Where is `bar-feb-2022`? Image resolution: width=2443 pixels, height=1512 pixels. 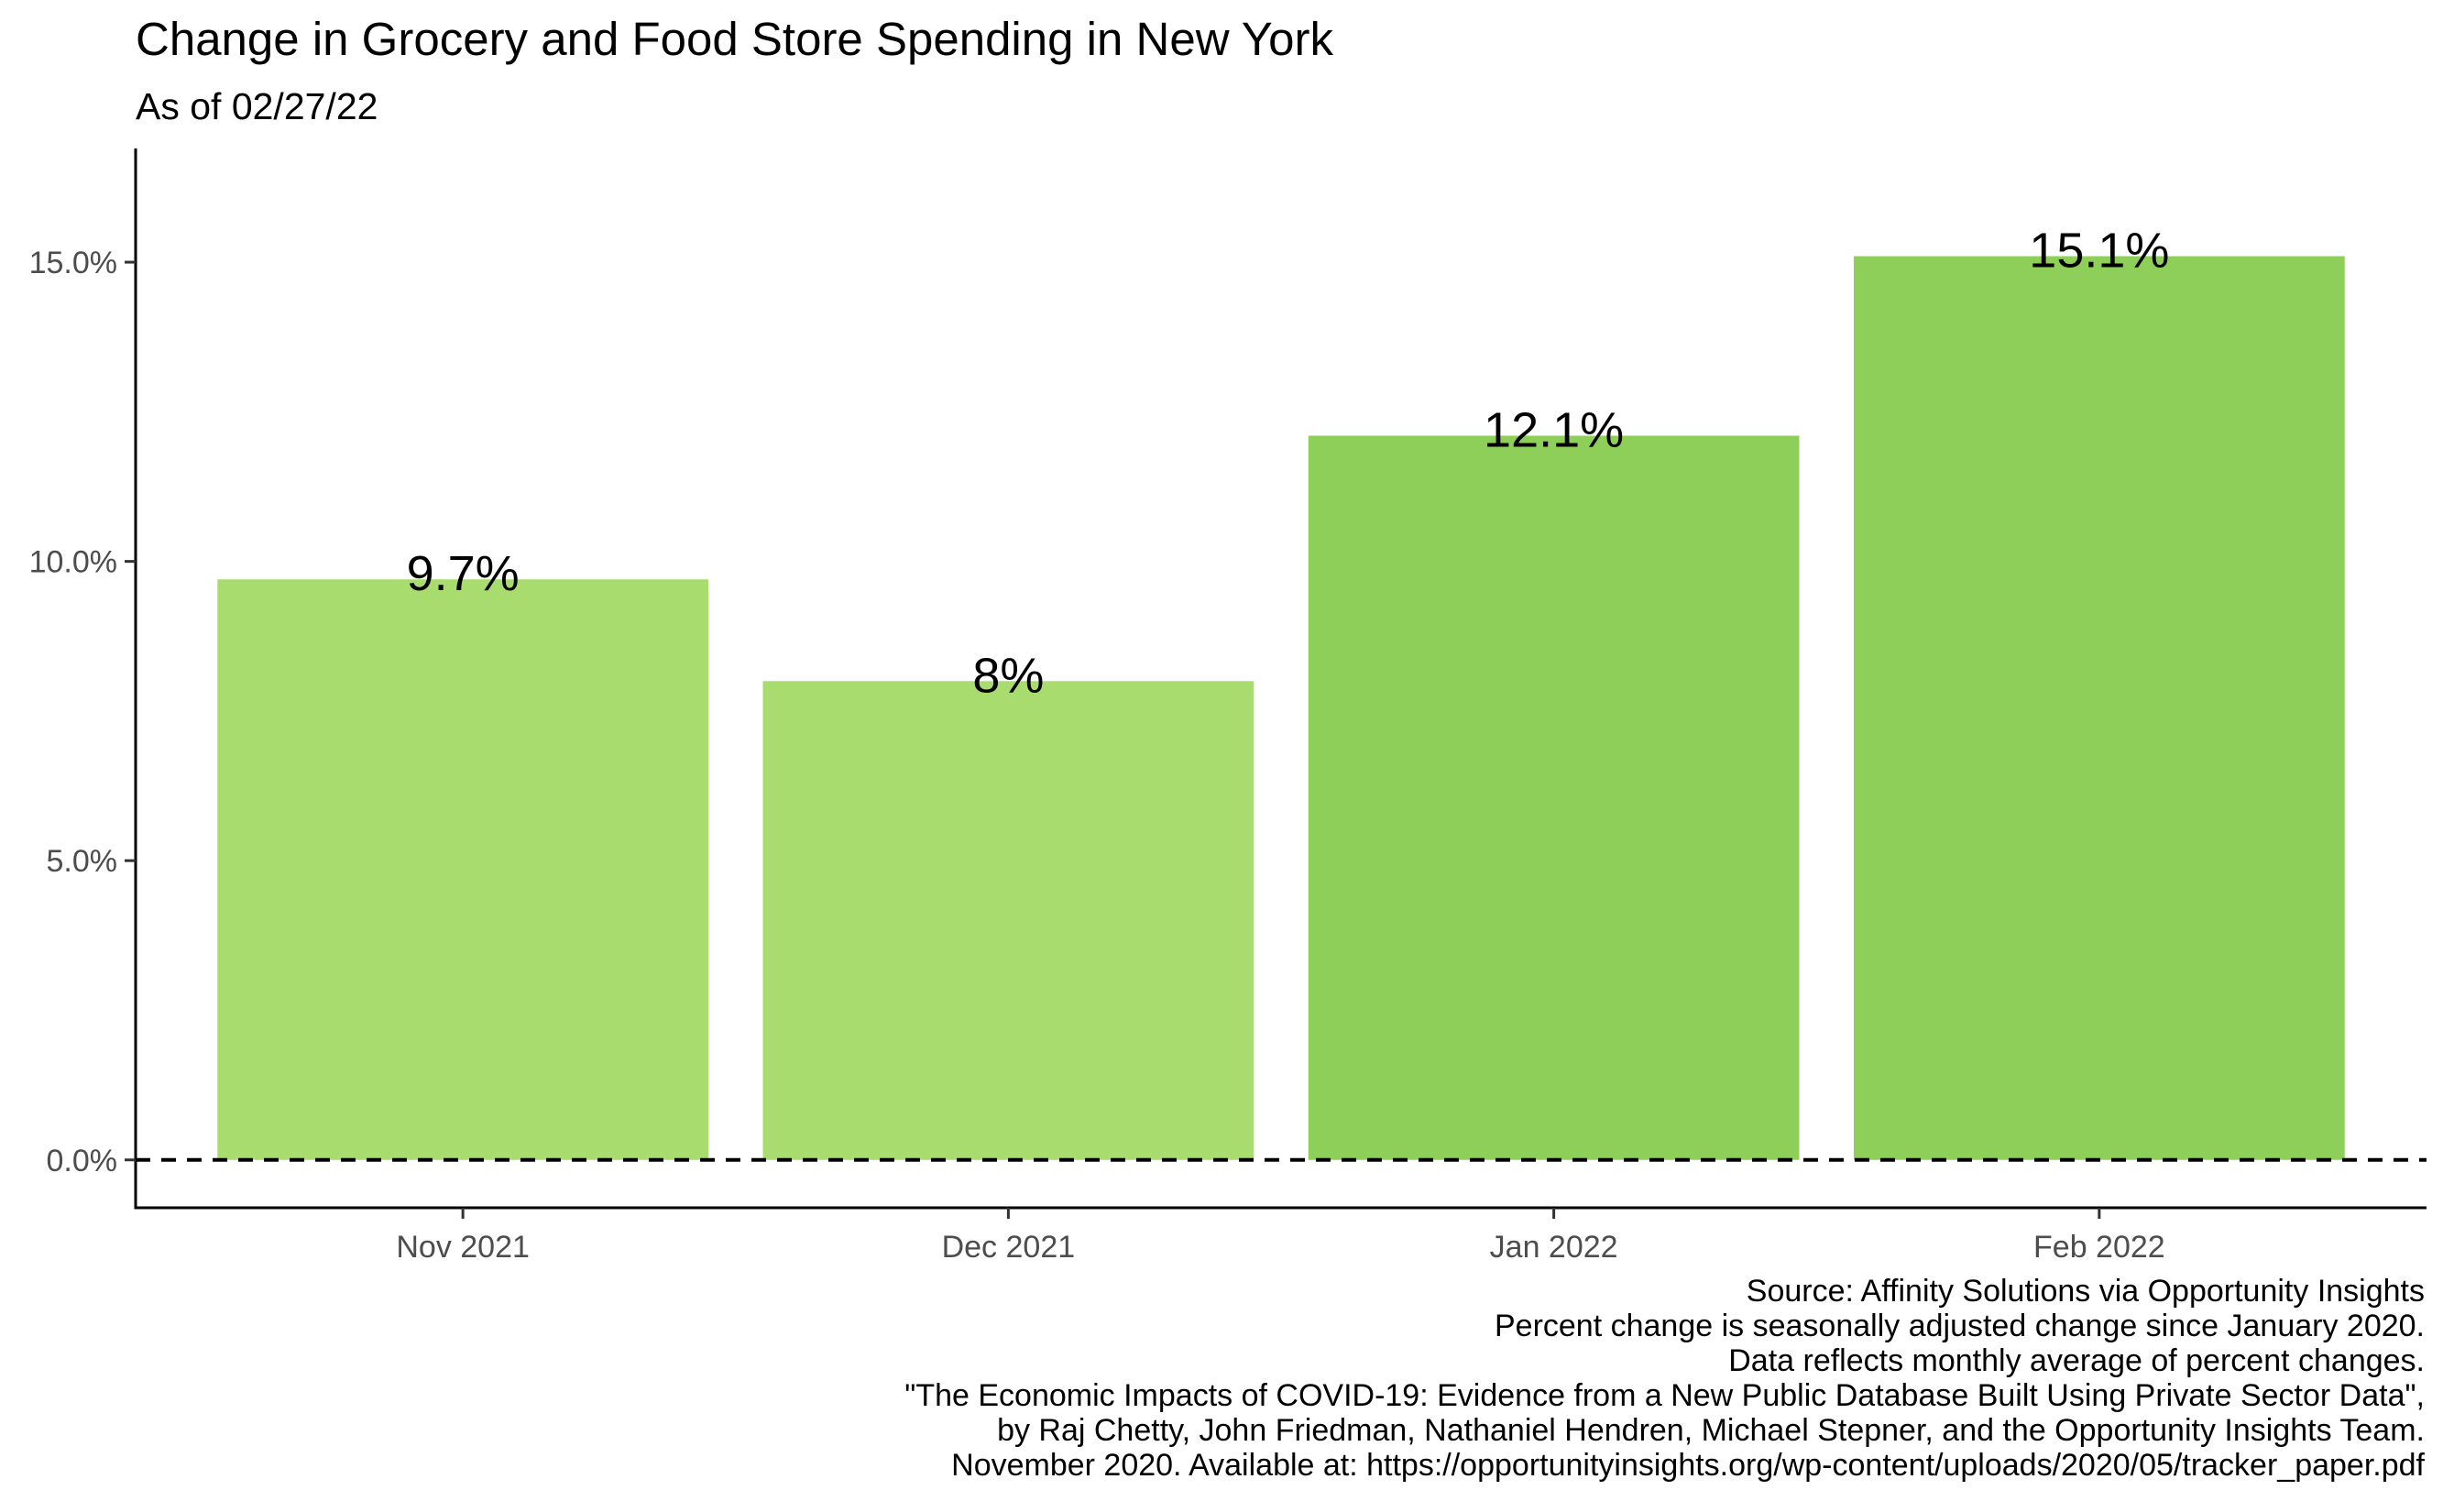 bar-feb-2022 is located at coordinates (2099, 708).